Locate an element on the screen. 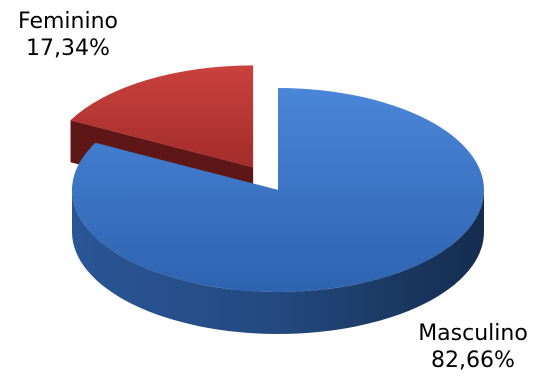 Image resolution: width=544 pixels, height=376 pixels. slice-name-feminino: Feminino is located at coordinates (68, 21).